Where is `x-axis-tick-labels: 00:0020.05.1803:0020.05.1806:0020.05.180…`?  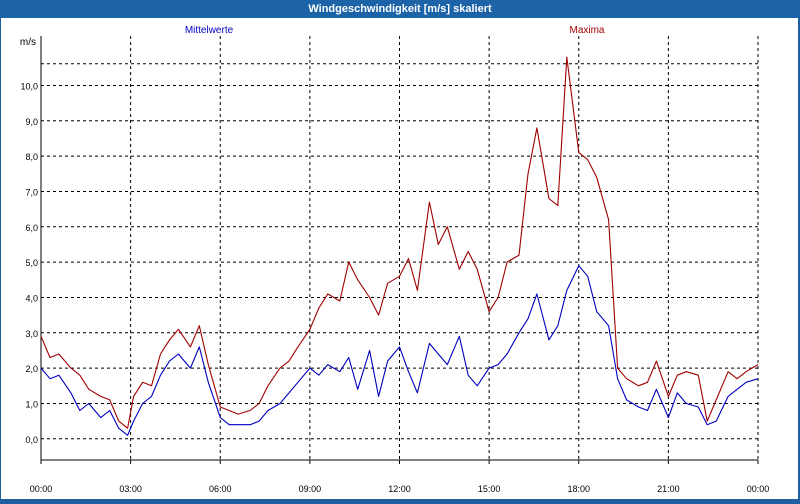 x-axis-tick-labels: 00:0020.05.1803:0020.05.1806:0020.05.180… is located at coordinates (399, 494).